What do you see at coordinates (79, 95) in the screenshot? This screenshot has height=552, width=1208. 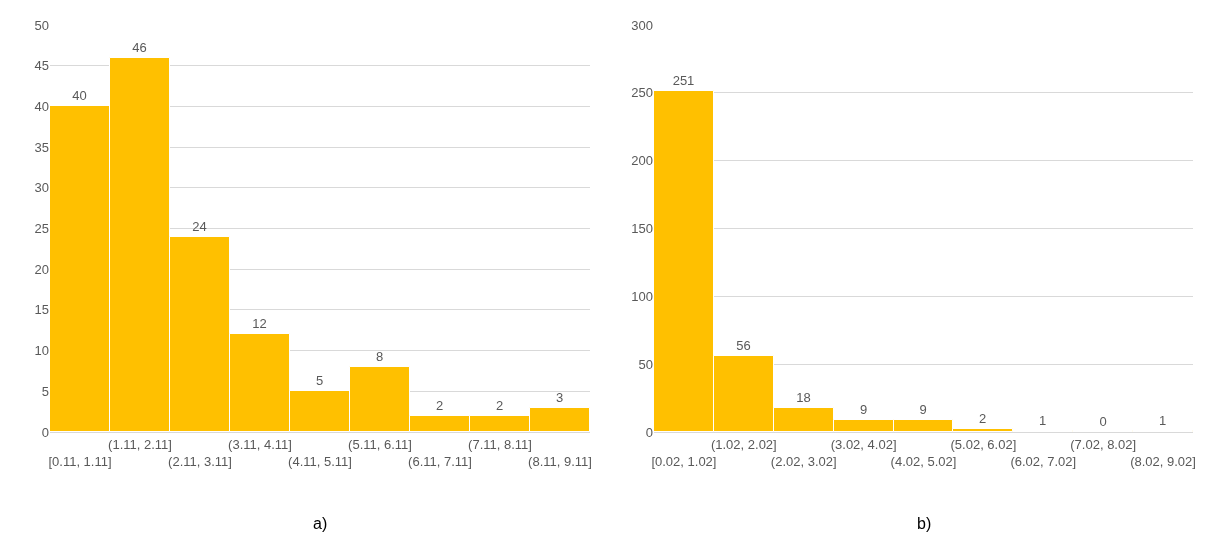 I see `data-label: 40` at bounding box center [79, 95].